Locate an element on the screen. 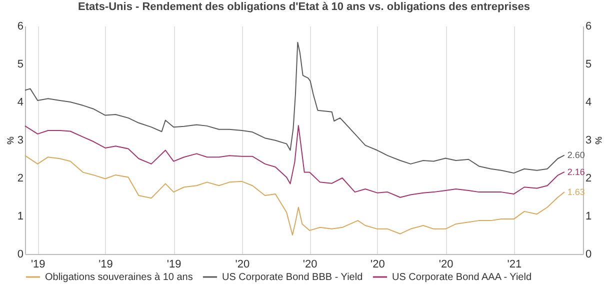 Image resolution: width=605 pixels, height=286 pixels. y2-tick-label: 1 is located at coordinates (589, 216).